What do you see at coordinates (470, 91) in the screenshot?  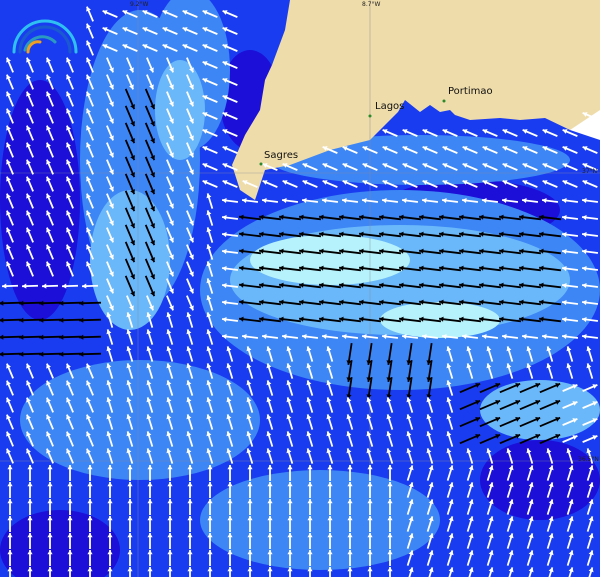 I see `city-label-portimao: Portimao` at bounding box center [470, 91].